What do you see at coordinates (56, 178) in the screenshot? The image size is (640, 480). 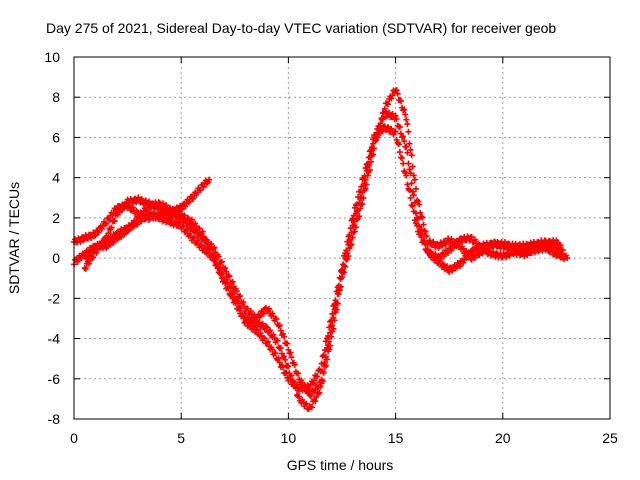 I see `y-tick-label: 4` at bounding box center [56, 178].